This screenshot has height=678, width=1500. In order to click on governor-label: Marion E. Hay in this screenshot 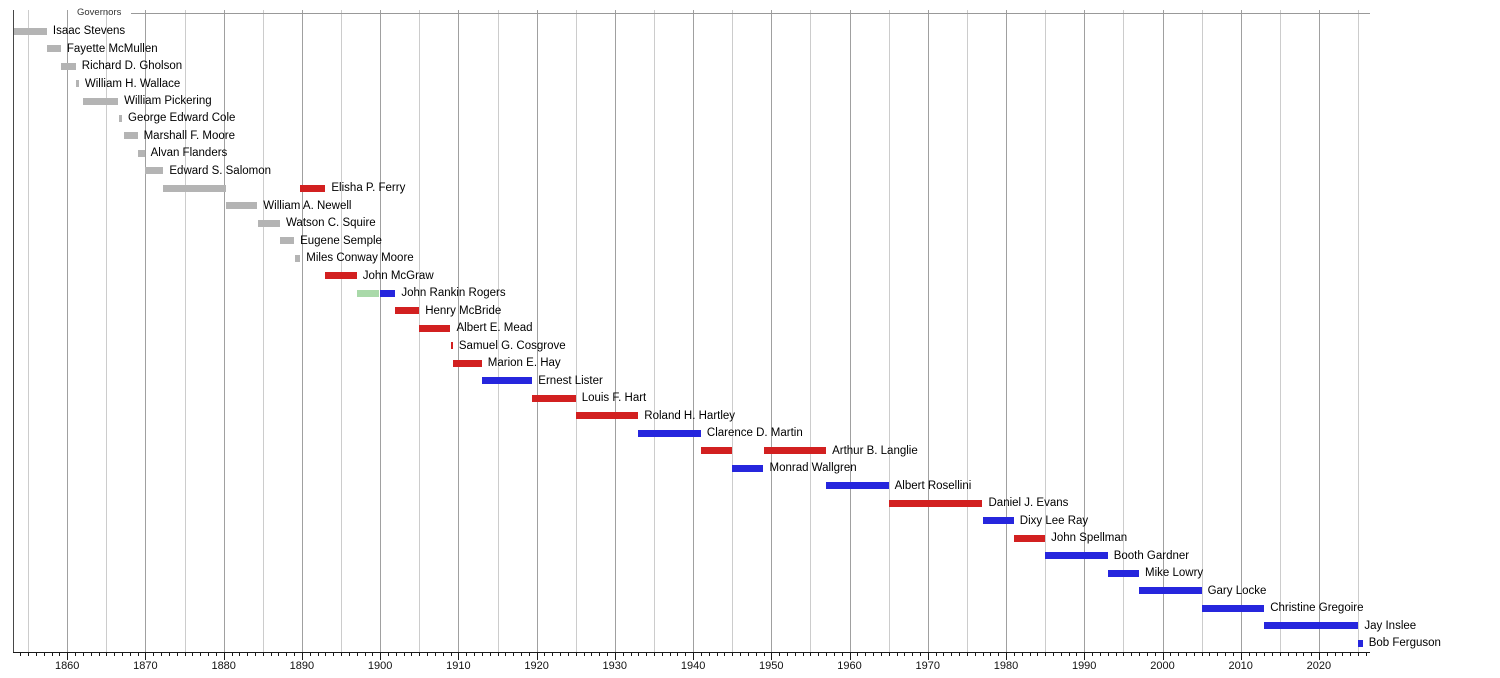, I will do `click(524, 363)`.